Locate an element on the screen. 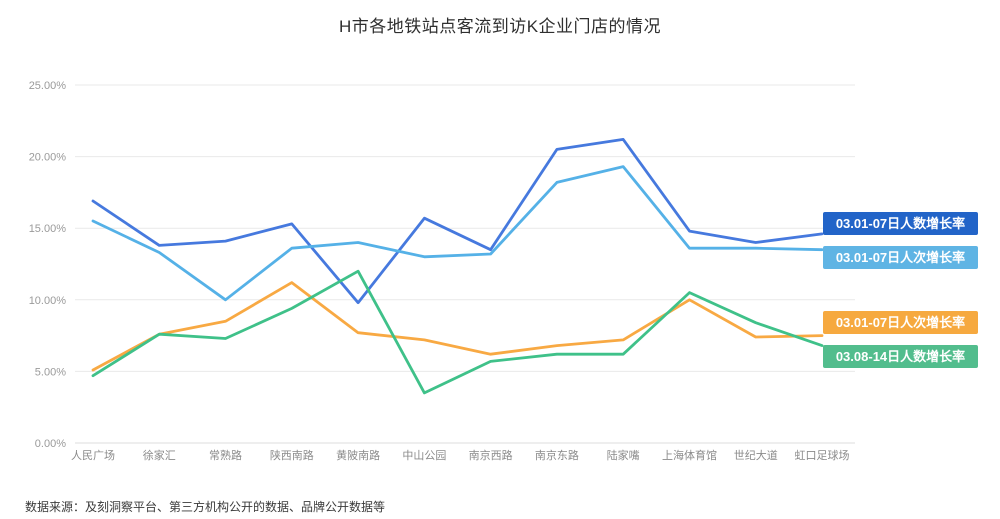  y-axis-tick-label: 10.00% is located at coordinates (48, 301).